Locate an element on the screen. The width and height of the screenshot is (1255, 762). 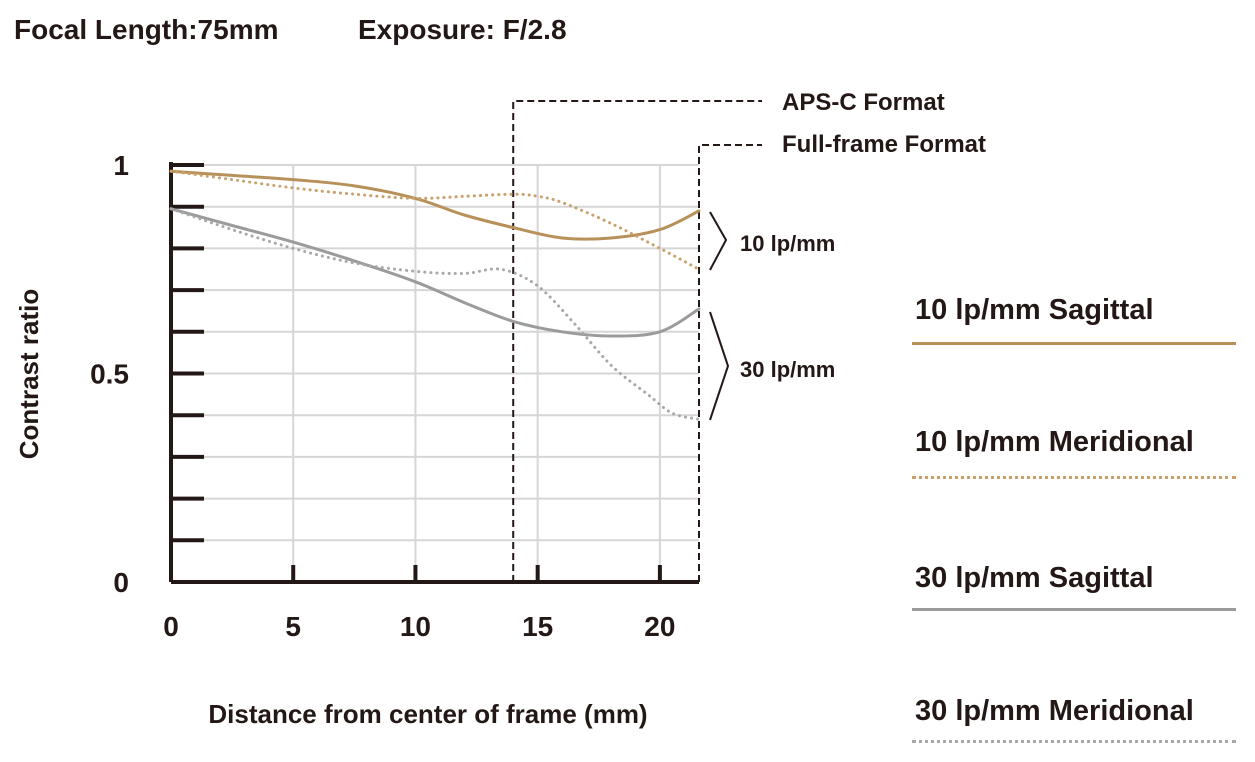
aps-c-boundary-line is located at coordinates (637, 341).